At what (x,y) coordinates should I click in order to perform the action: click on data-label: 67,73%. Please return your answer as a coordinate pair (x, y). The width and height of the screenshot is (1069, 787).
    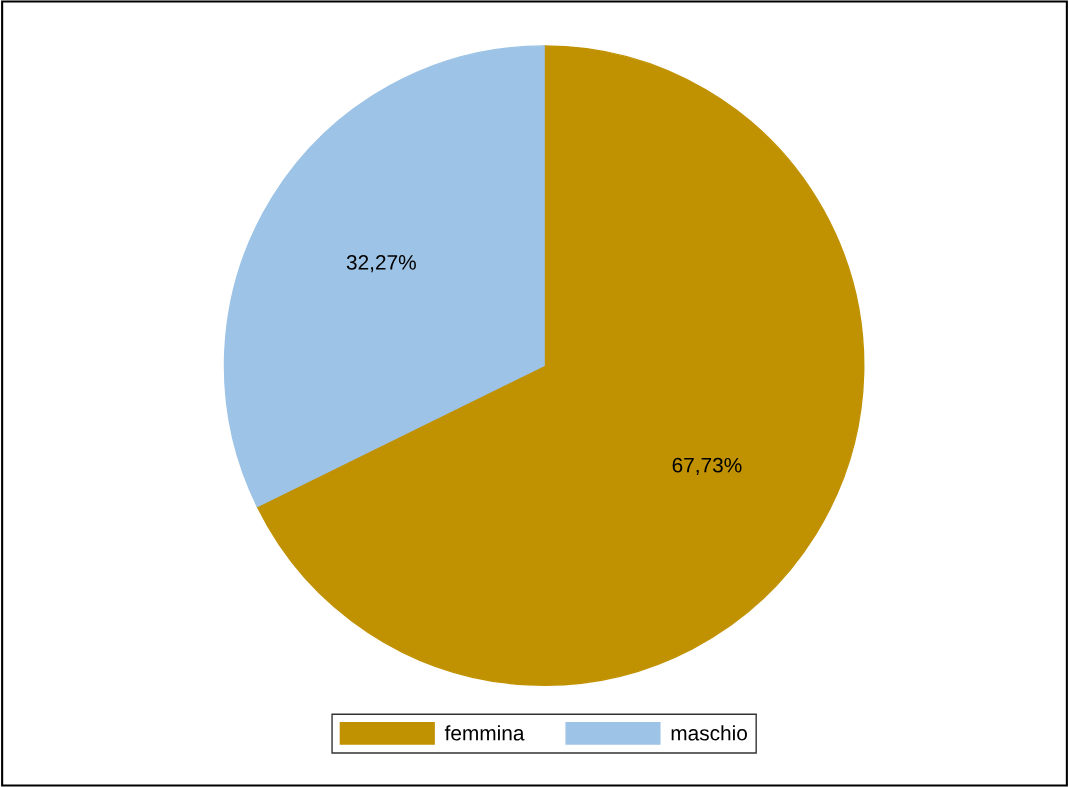
    Looking at the image, I should click on (707, 466).